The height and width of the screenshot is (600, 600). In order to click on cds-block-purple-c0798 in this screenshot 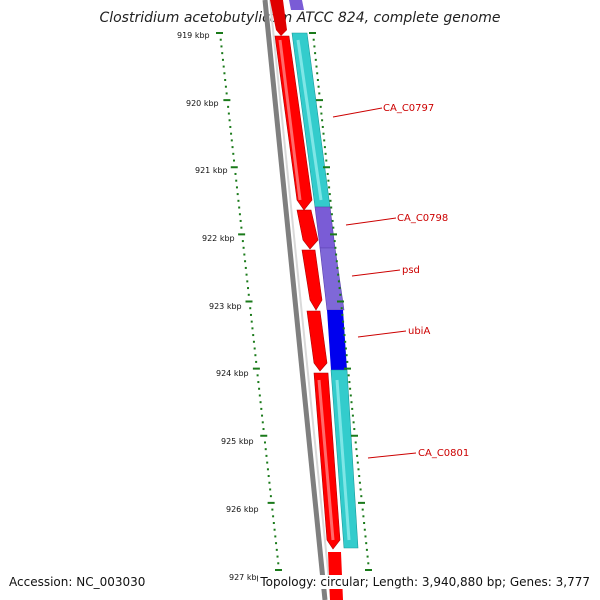, I will do `click(325, 227)`.